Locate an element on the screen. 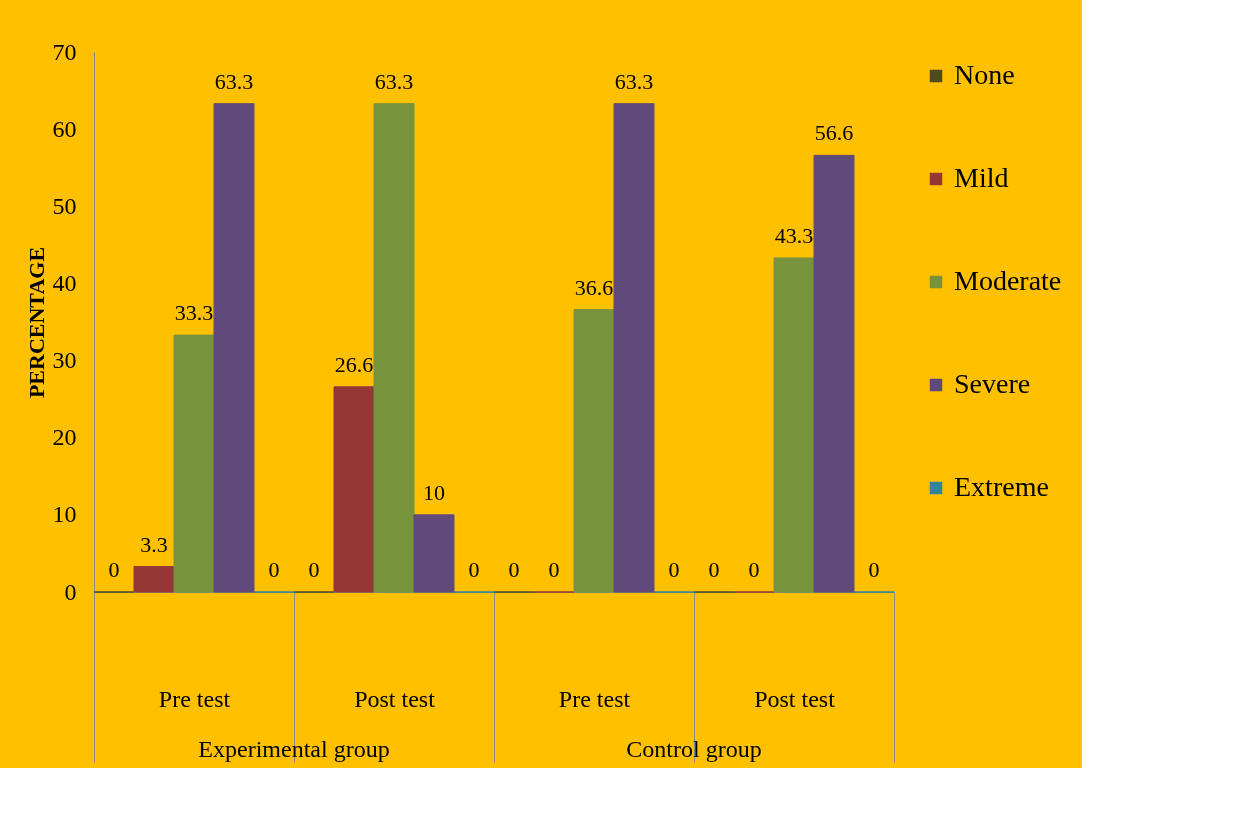  data-label: 36.6 is located at coordinates (594, 287).